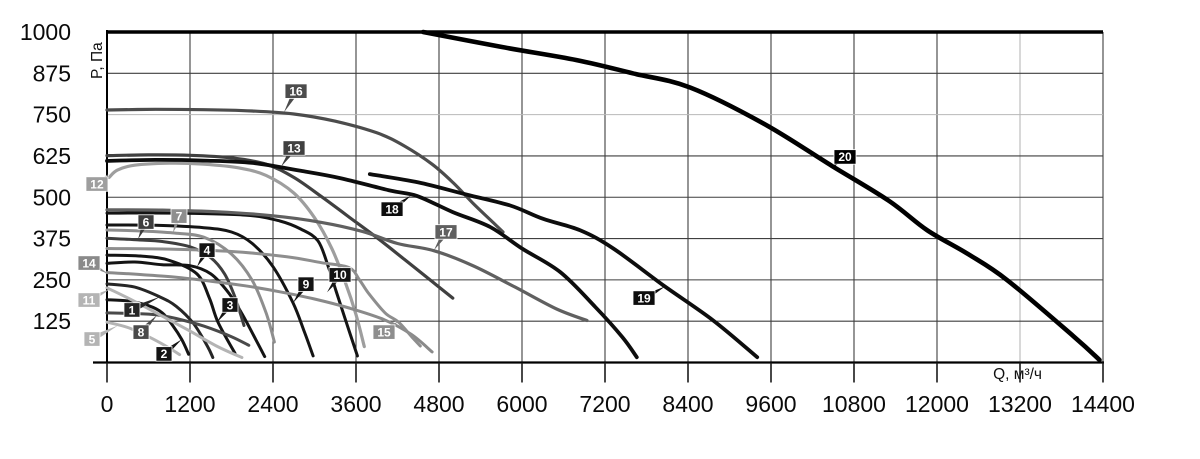  I want to click on curve-label-15: 15, so click(385, 330).